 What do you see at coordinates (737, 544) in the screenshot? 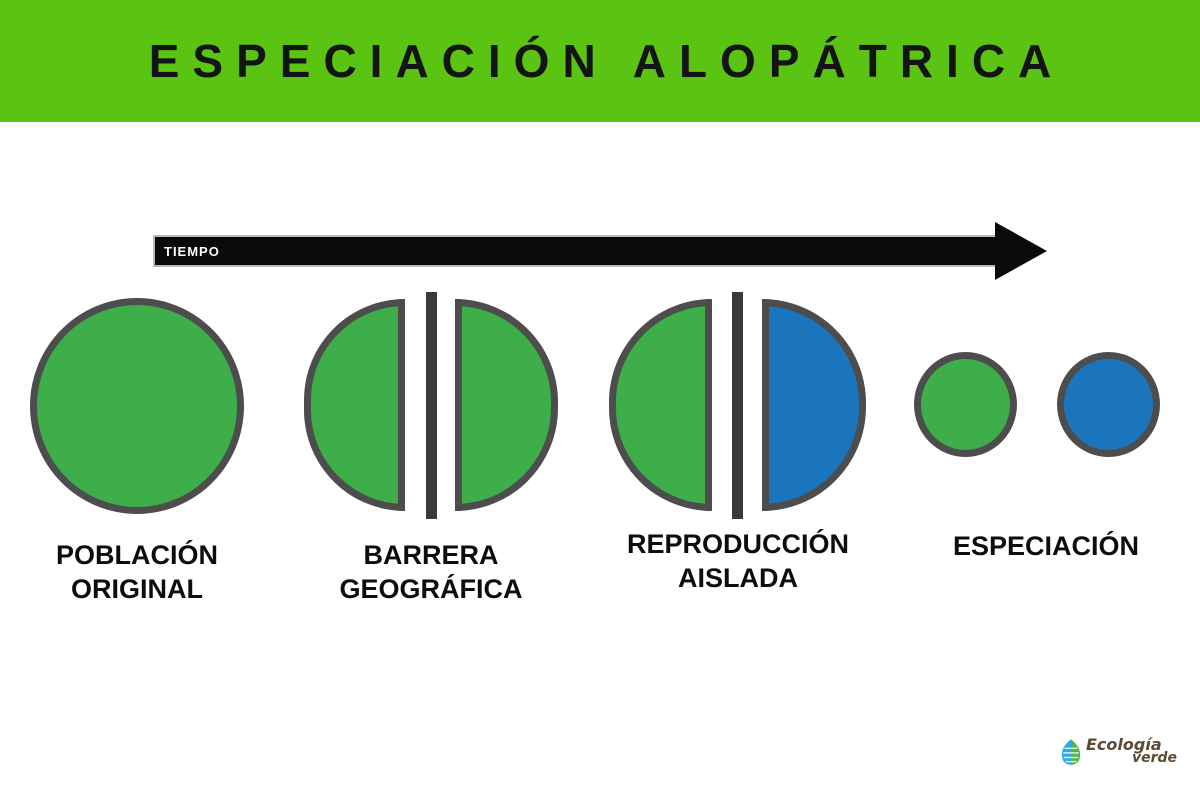
I see `stage-label-line: REPRODUCCIÓN` at bounding box center [737, 544].